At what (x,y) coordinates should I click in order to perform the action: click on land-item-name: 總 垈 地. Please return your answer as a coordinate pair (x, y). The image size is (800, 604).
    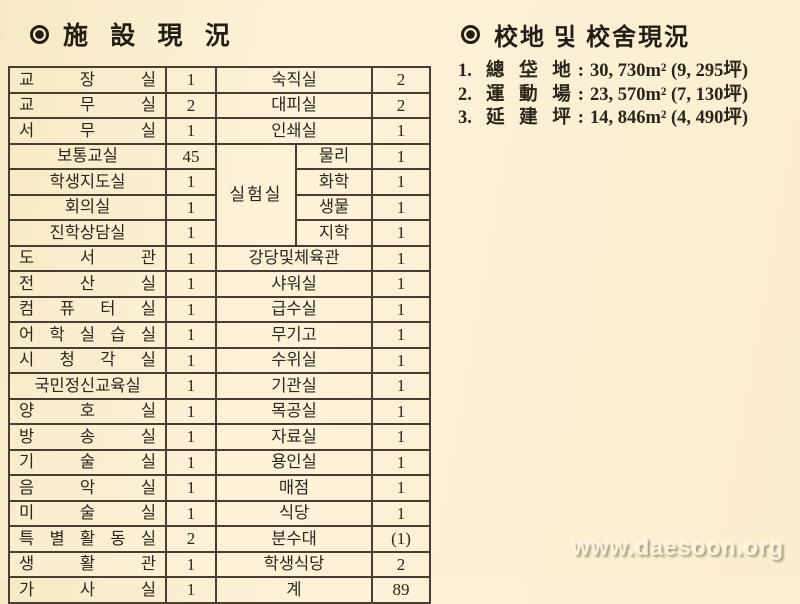
    Looking at the image, I should click on (531, 71).